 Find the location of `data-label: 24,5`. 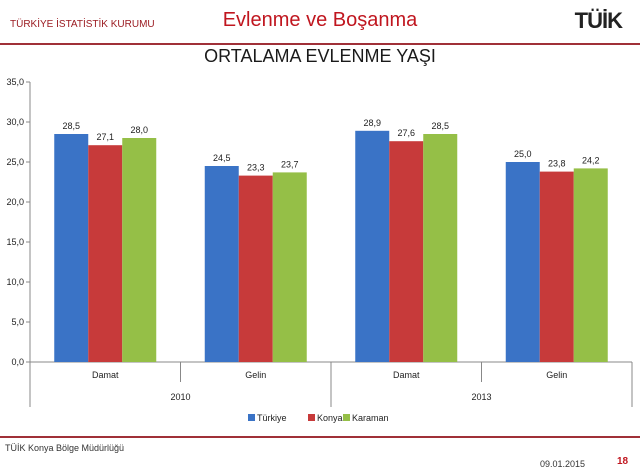

data-label: 24,5 is located at coordinates (222, 158).